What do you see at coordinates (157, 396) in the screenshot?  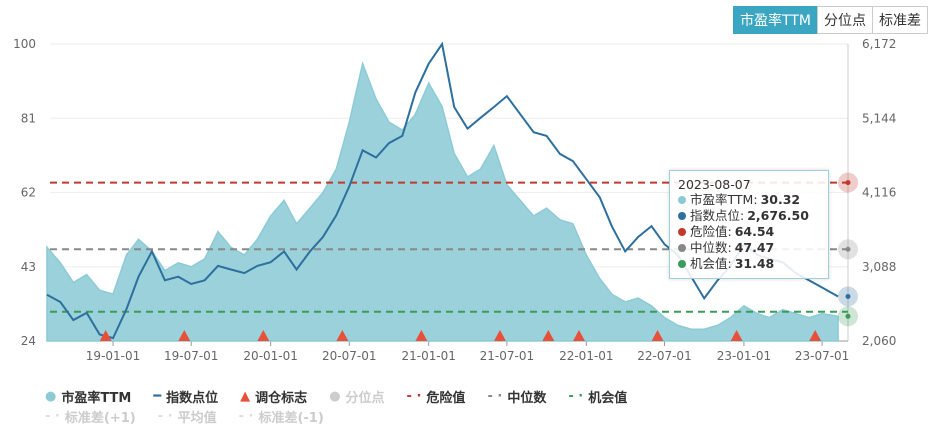 I see `legend-symbol-icon: ━` at bounding box center [157, 396].